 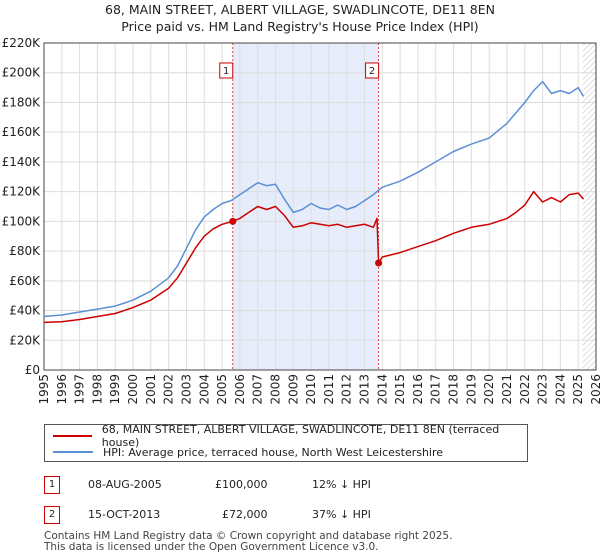 I want to click on transaction-badge: 1, so click(x=52, y=485).